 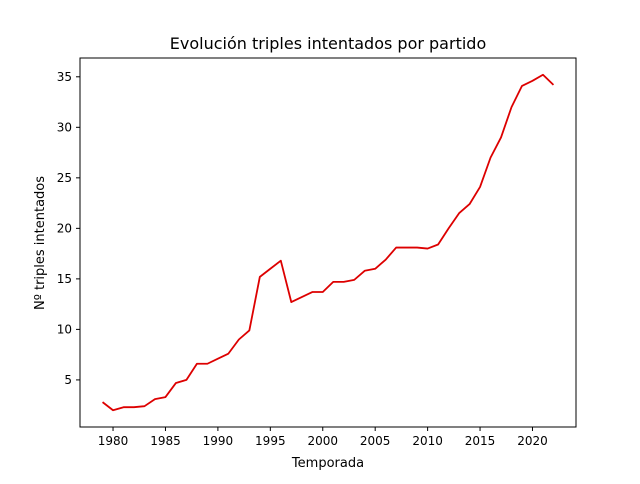 I want to click on y-tick-label: 10, so click(x=64, y=329).